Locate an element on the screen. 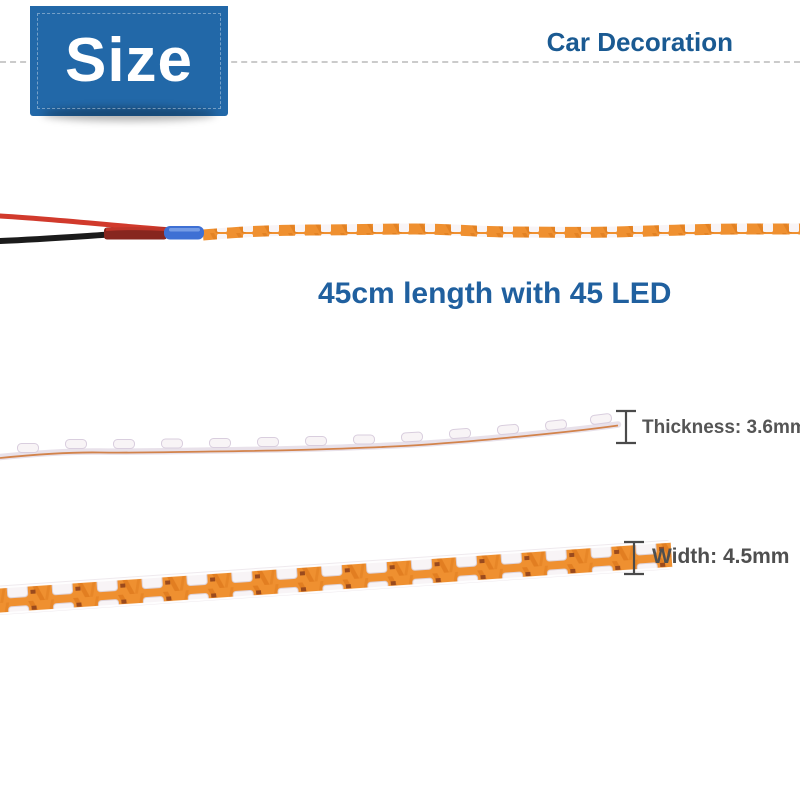 The image size is (800, 800). strip-band-group is located at coordinates (336, 578).